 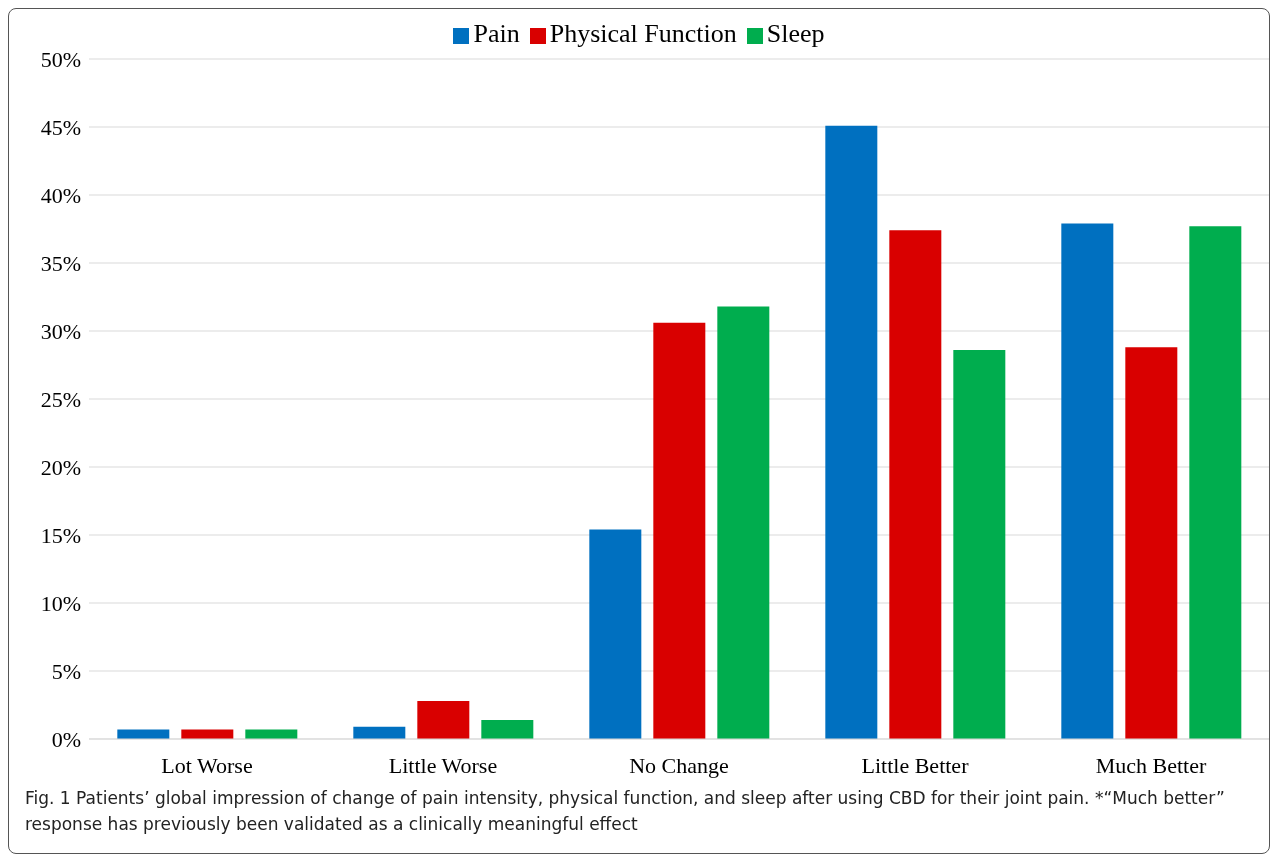 What do you see at coordinates (60, 535) in the screenshot?
I see `y-tick-label: 15%` at bounding box center [60, 535].